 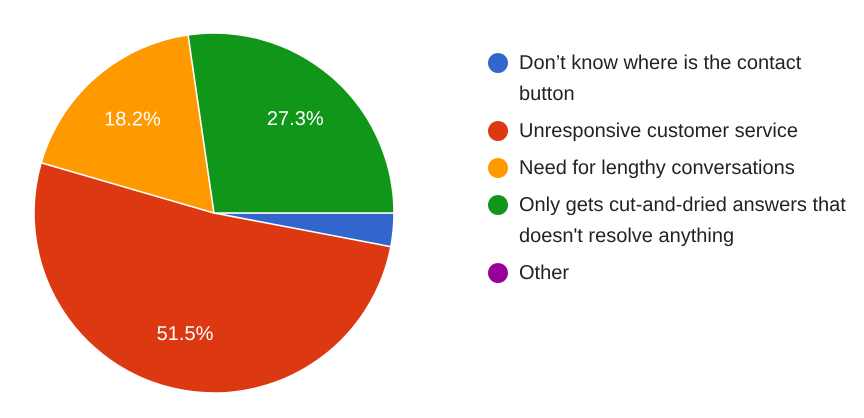 What do you see at coordinates (133, 119) in the screenshot?
I see `data-label: 18.2%` at bounding box center [133, 119].